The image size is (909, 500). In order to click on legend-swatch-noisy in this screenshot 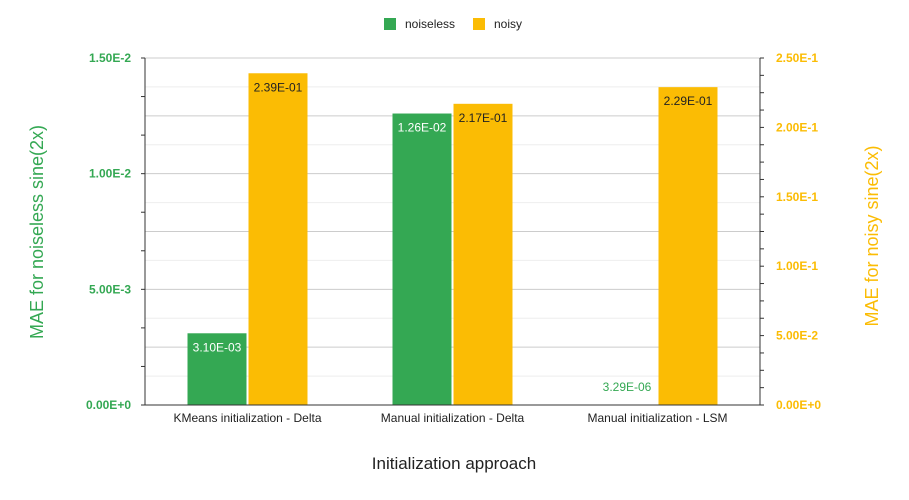, I will do `click(479, 24)`.